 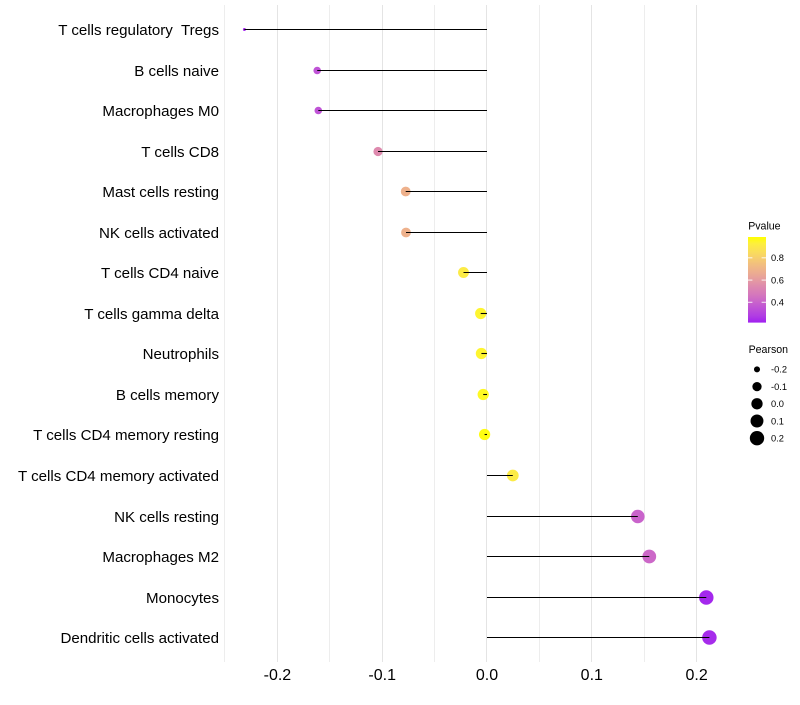 What do you see at coordinates (764, 226) in the screenshot?
I see `svg-text: Pvalue` at bounding box center [764, 226].